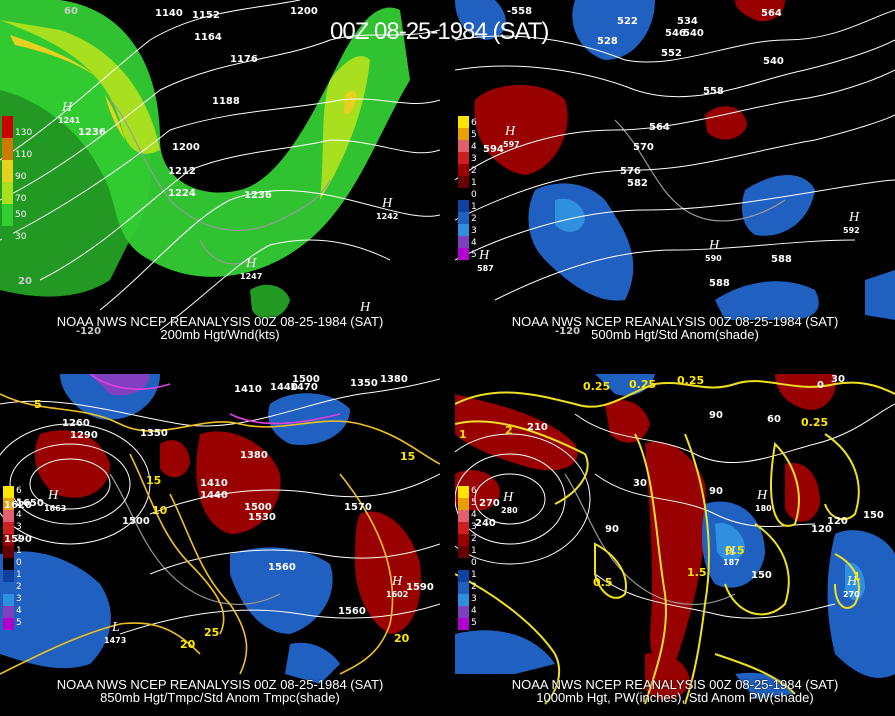 Image resolution: width=895 pixels, height=716 pixels. Describe the element at coordinates (489, 503) in the screenshot. I see `height-label: 270` at that location.